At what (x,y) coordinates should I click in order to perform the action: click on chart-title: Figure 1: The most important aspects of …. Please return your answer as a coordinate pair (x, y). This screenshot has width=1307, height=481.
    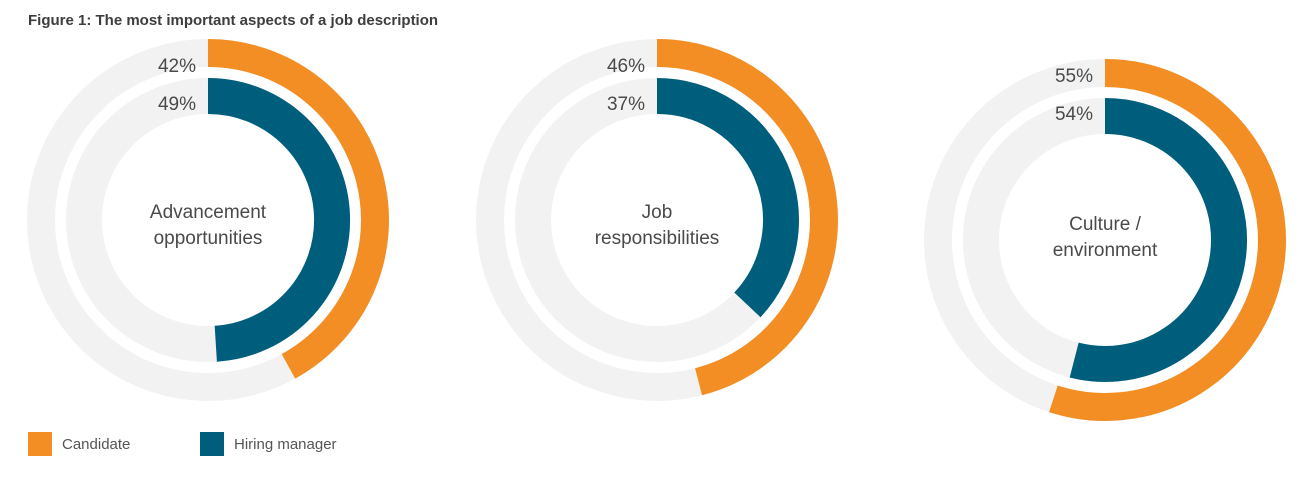
    Looking at the image, I should click on (233, 20).